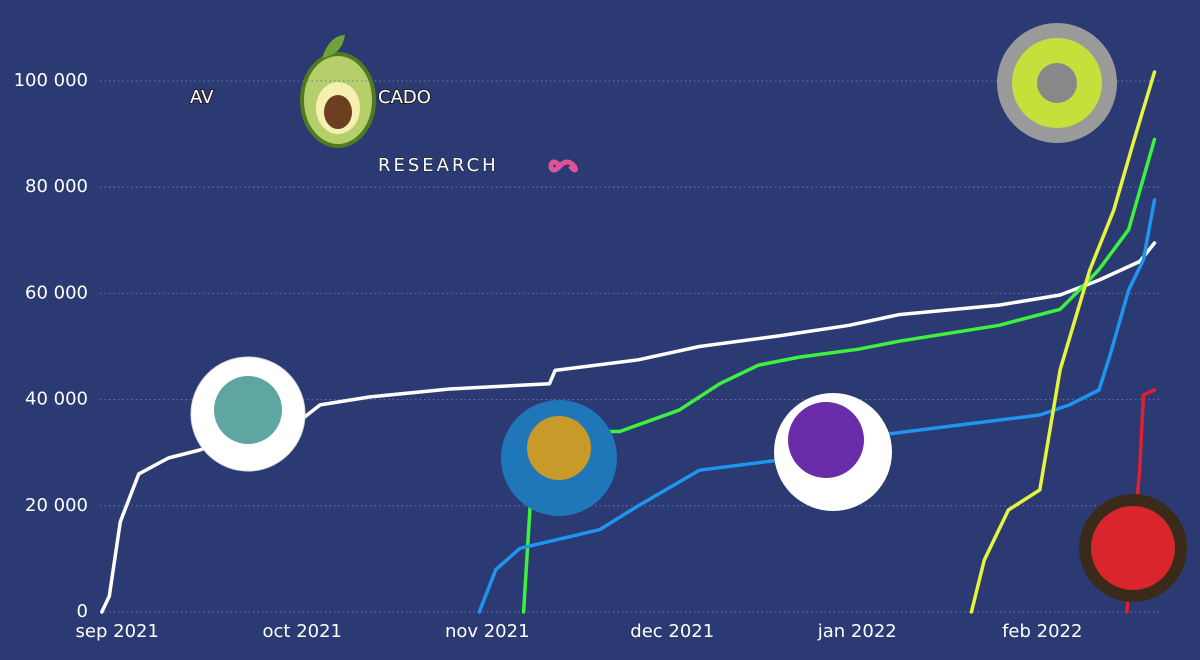 Image resolution: width=1200 pixels, height=660 pixels. I want to click on y-tick-label: 80 000, so click(56, 186).